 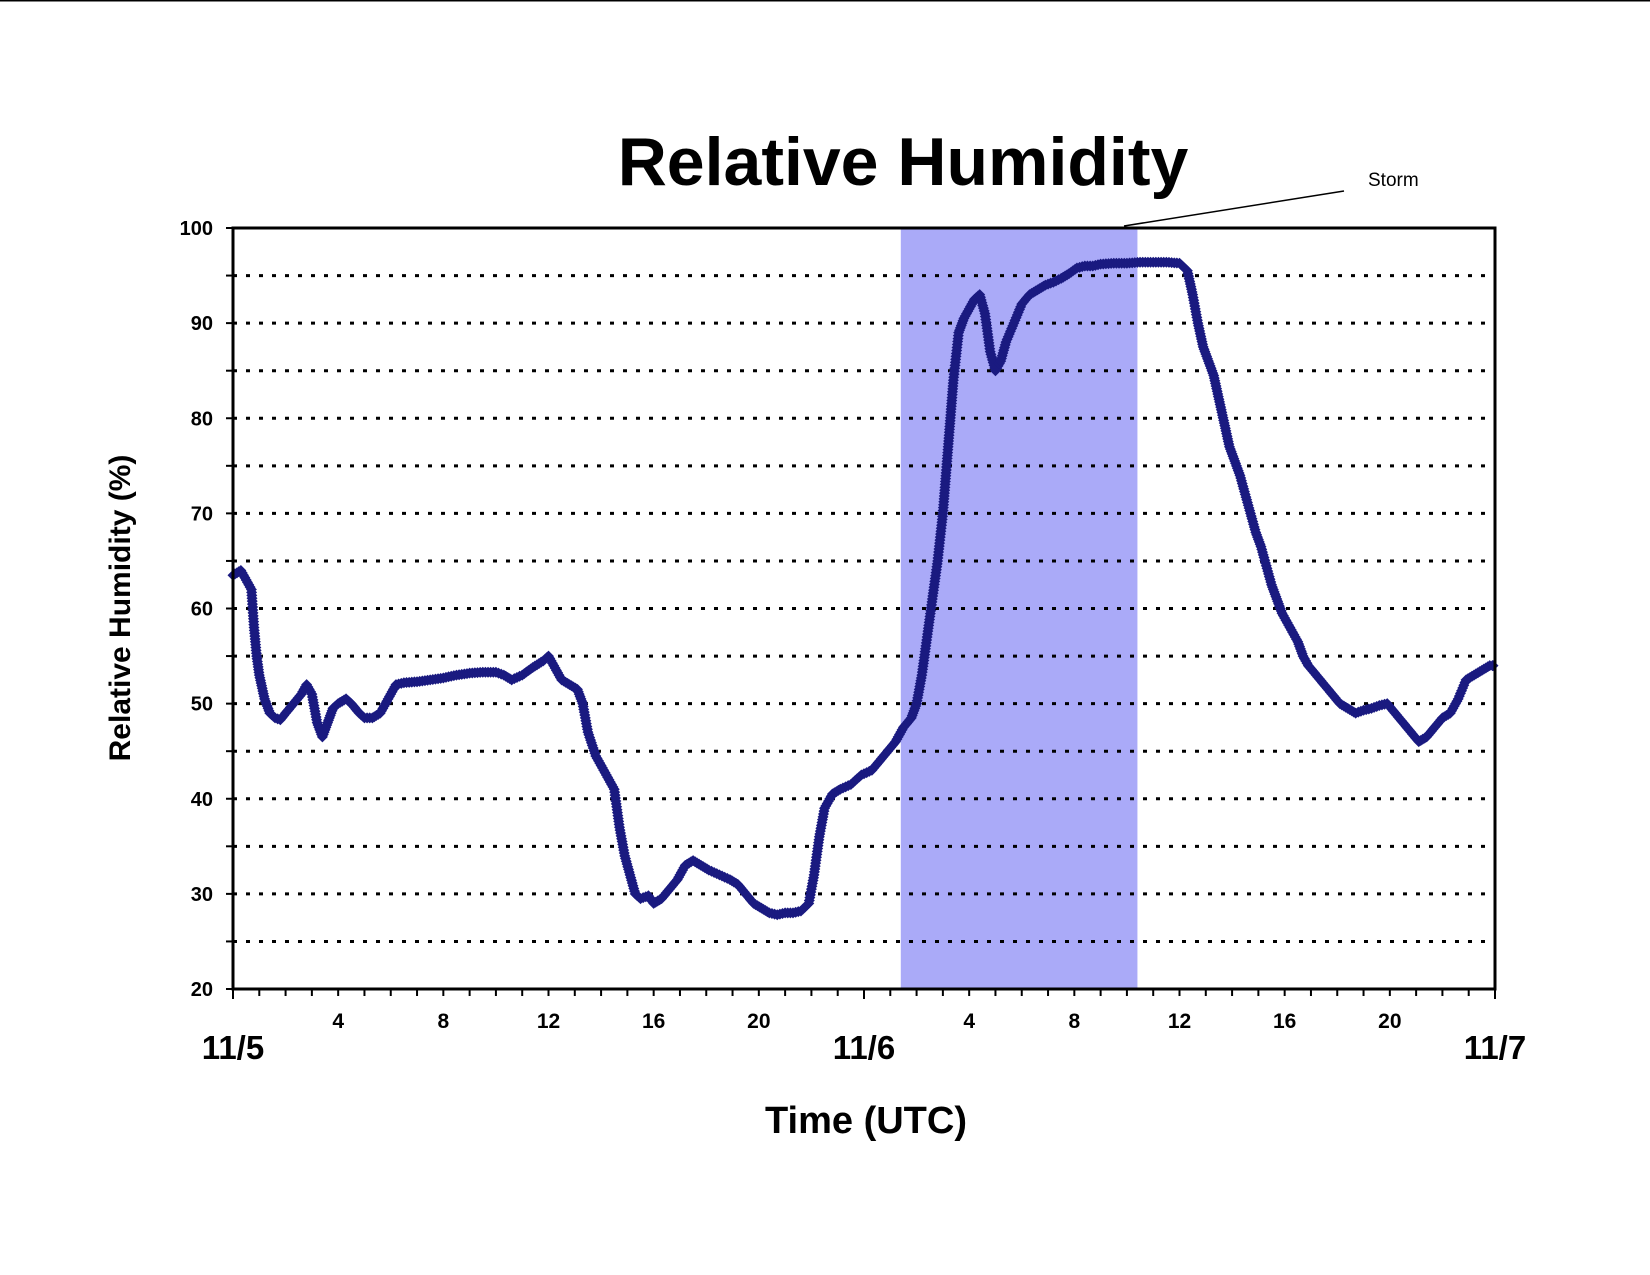 What do you see at coordinates (202, 895) in the screenshot?
I see `y-tick-label: 30` at bounding box center [202, 895].